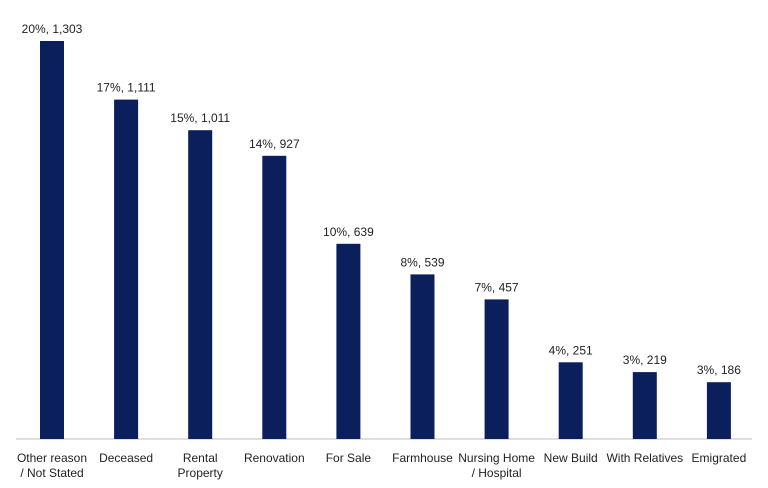  I want to click on data-label-5: 8%, 539, so click(422, 262).